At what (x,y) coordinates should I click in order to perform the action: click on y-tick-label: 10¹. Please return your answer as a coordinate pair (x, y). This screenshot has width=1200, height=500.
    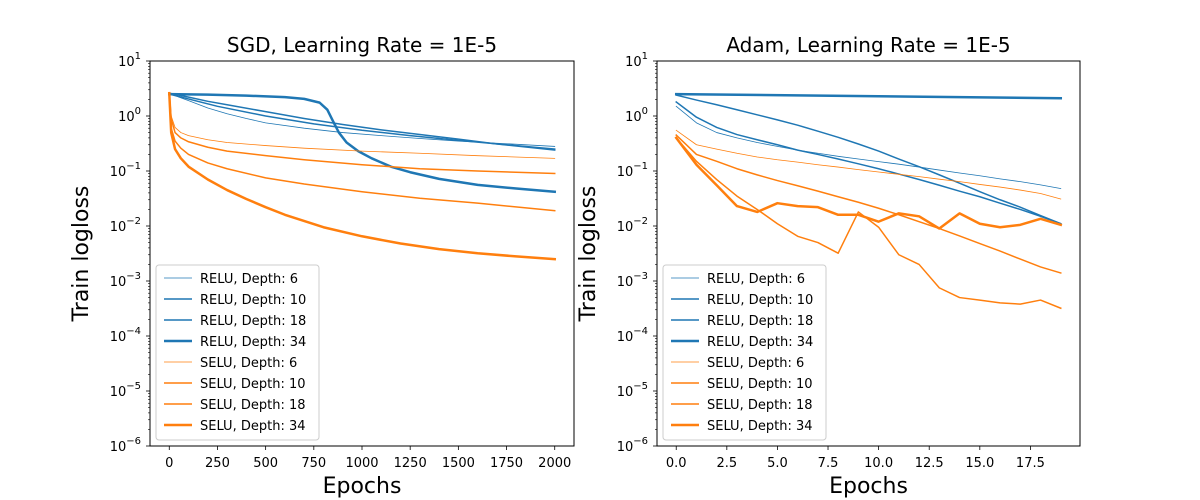
    Looking at the image, I should click on (636, 60).